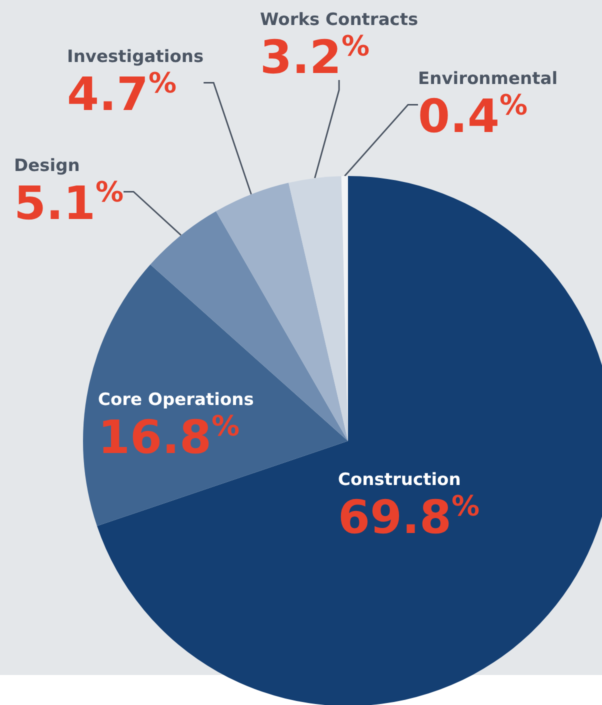 This screenshot has height=705, width=602. Describe the element at coordinates (339, 20) in the screenshot. I see `slice-label: Works Contracts` at that location.